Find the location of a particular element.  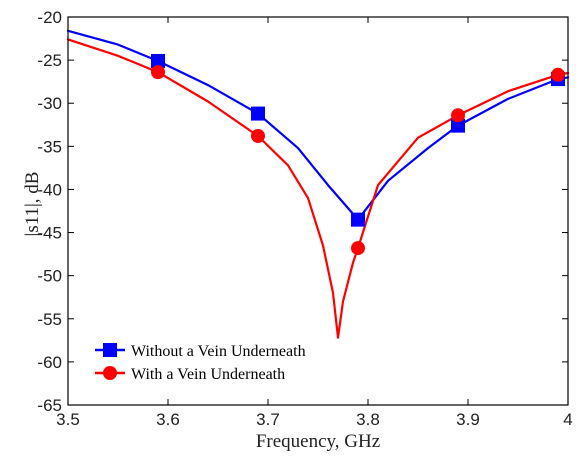

y-tick-label: -25 is located at coordinates (49, 60).